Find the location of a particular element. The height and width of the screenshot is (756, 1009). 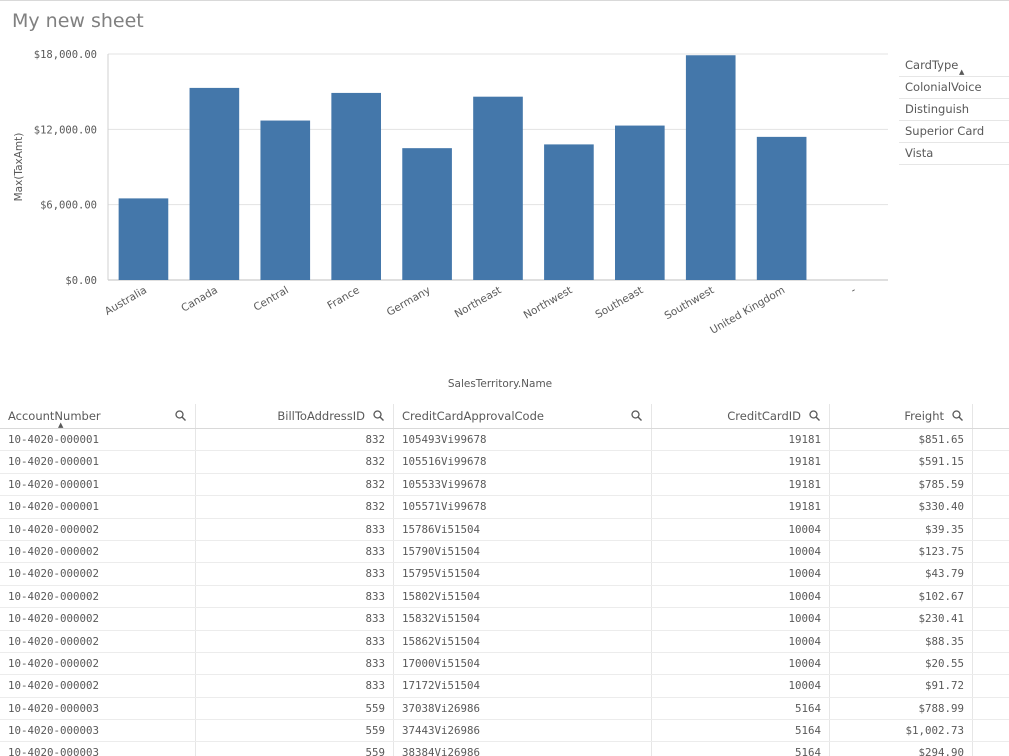

table-cell: $851.65 is located at coordinates (901, 440).